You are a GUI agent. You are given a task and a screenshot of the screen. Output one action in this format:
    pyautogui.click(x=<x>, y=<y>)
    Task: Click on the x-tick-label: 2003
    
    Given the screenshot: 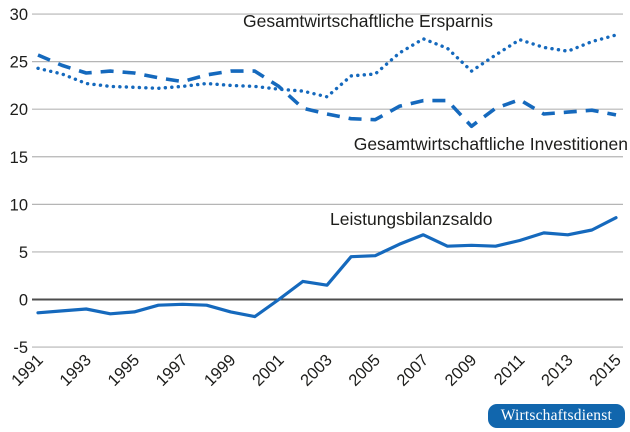 What is the action you would take?
    pyautogui.click(x=316, y=370)
    